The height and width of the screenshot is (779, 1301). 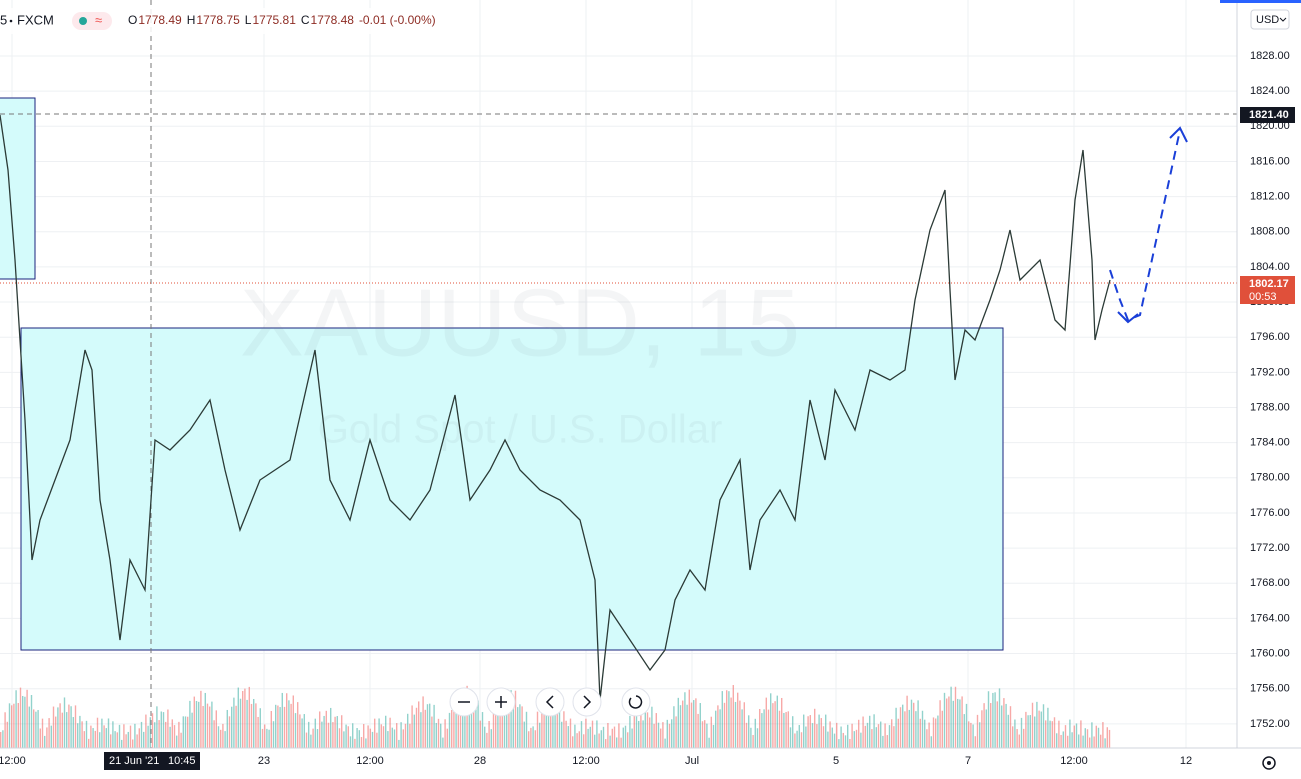 I want to click on time-axis, so click(x=618, y=763).